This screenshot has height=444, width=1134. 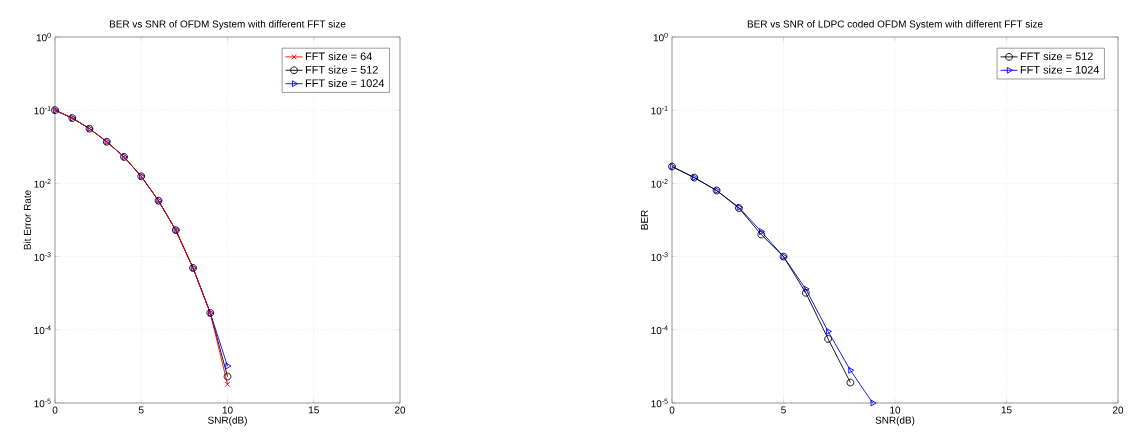 I want to click on chart-title: BER vs SNR of LDPC coded OFDM System with different FFT size, so click(x=895, y=25).